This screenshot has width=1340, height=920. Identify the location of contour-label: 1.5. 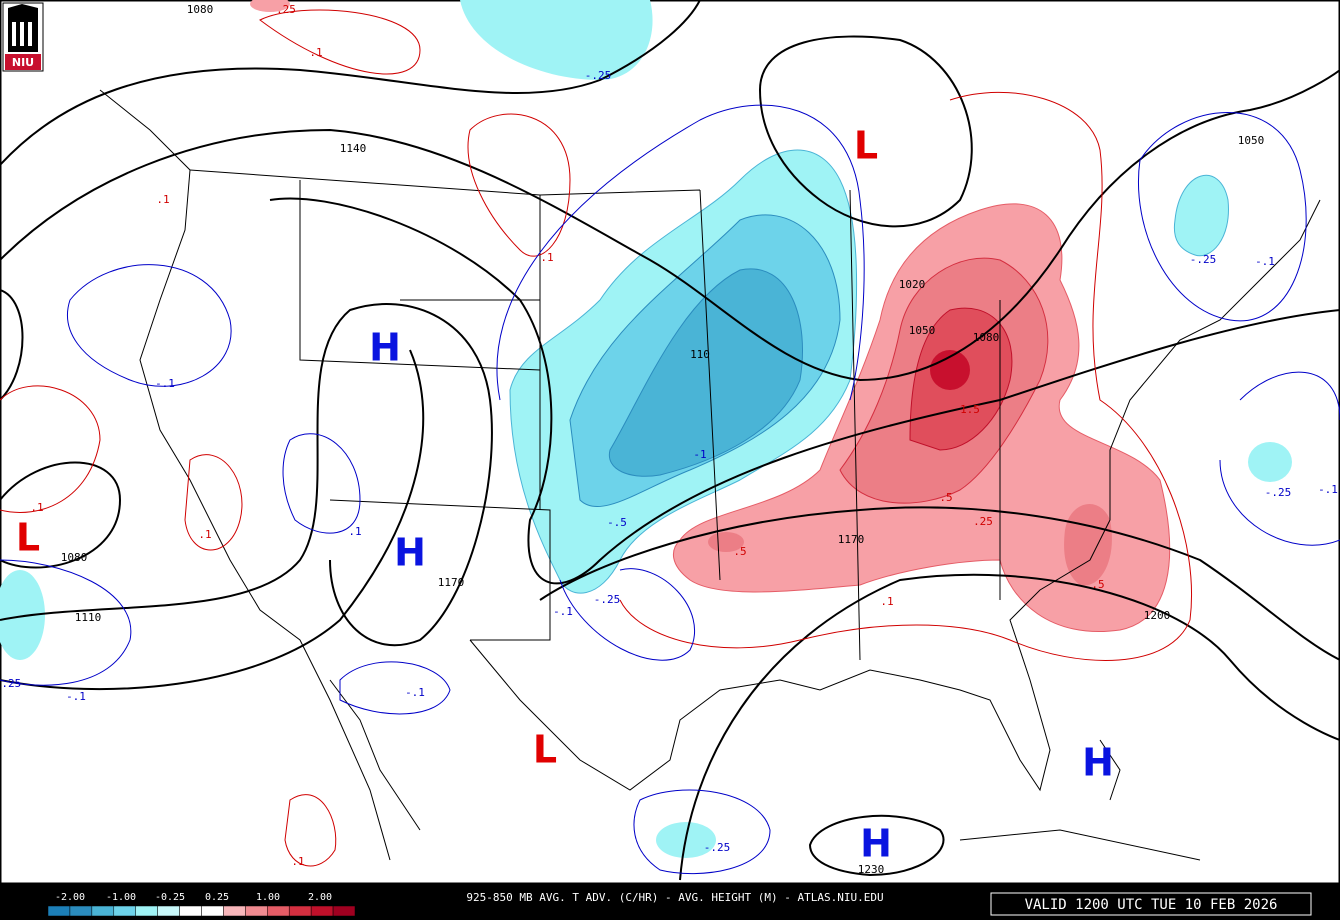
(970, 409).